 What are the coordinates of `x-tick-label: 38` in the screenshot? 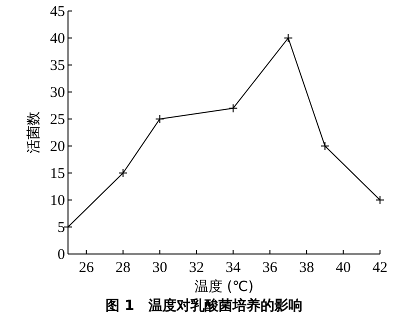 It's located at (306, 268).